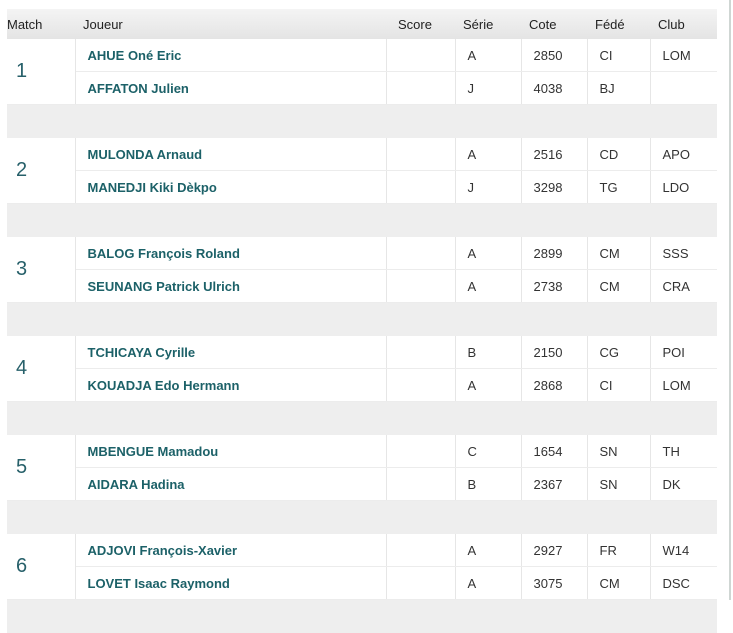  What do you see at coordinates (230, 385) in the screenshot?
I see `player-name: KOUADJA Edo Hermann` at bounding box center [230, 385].